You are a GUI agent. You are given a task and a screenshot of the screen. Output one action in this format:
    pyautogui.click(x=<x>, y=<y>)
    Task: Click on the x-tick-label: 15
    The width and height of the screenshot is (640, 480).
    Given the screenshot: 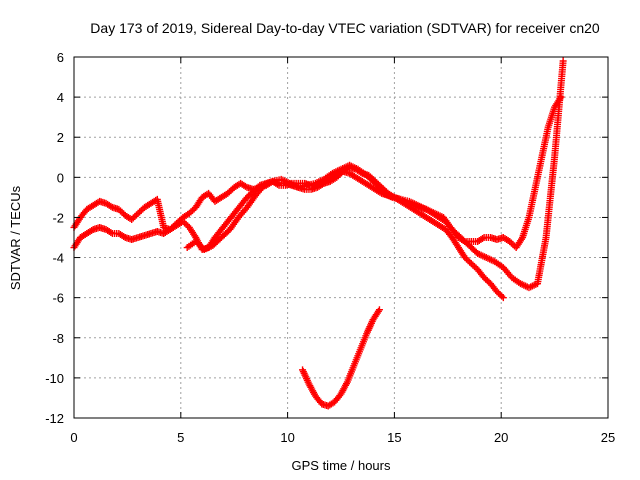 What is the action you would take?
    pyautogui.click(x=394, y=437)
    